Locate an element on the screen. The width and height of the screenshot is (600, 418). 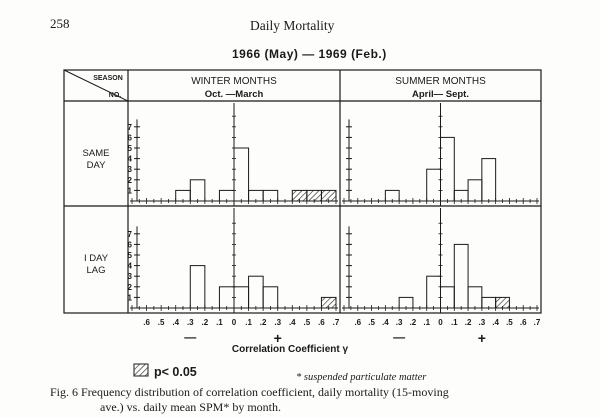
y-tick-label-lag-winter-1: 1 is located at coordinates (130, 297).